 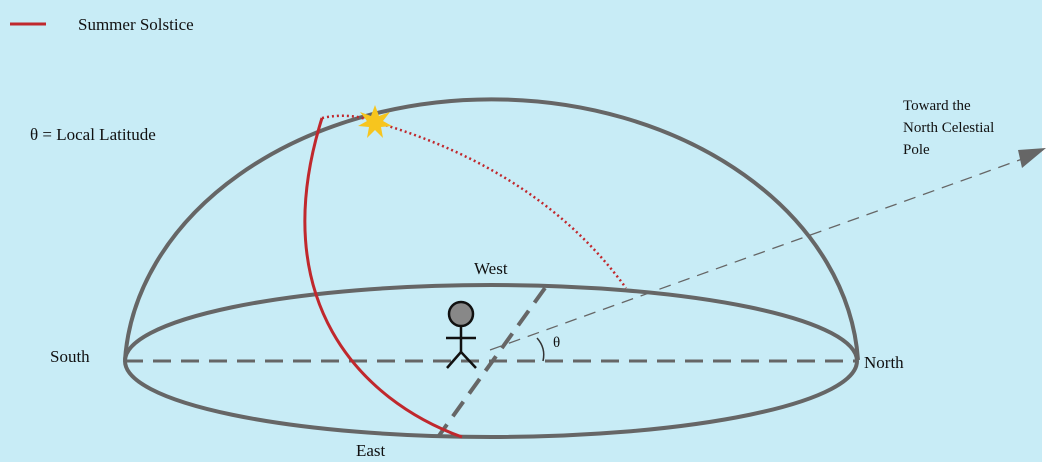 What do you see at coordinates (371, 450) in the screenshot?
I see `direction-label: East` at bounding box center [371, 450].